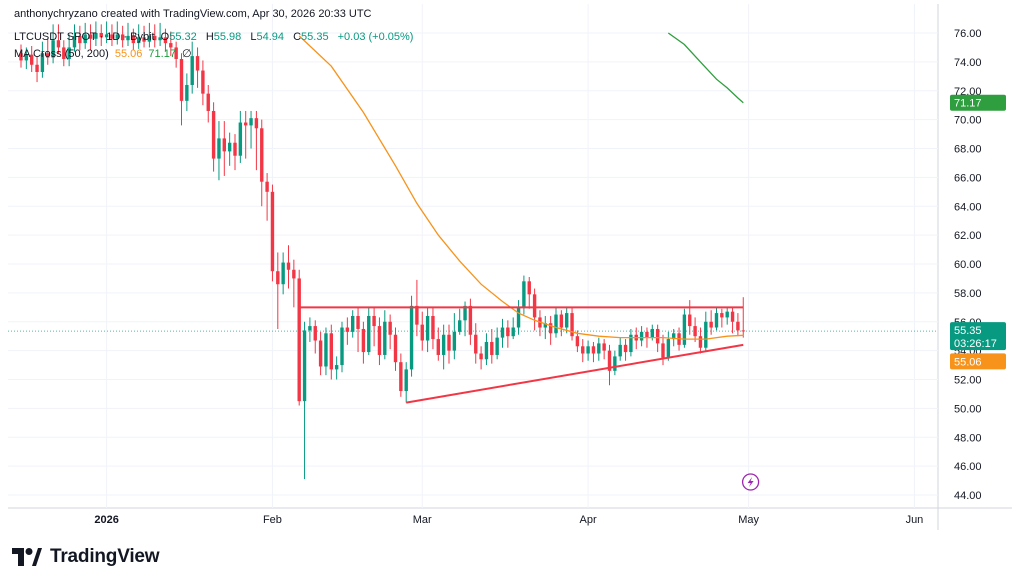 Image resolution: width=1024 pixels, height=582 pixels. I want to click on high-label: H, so click(209, 37).